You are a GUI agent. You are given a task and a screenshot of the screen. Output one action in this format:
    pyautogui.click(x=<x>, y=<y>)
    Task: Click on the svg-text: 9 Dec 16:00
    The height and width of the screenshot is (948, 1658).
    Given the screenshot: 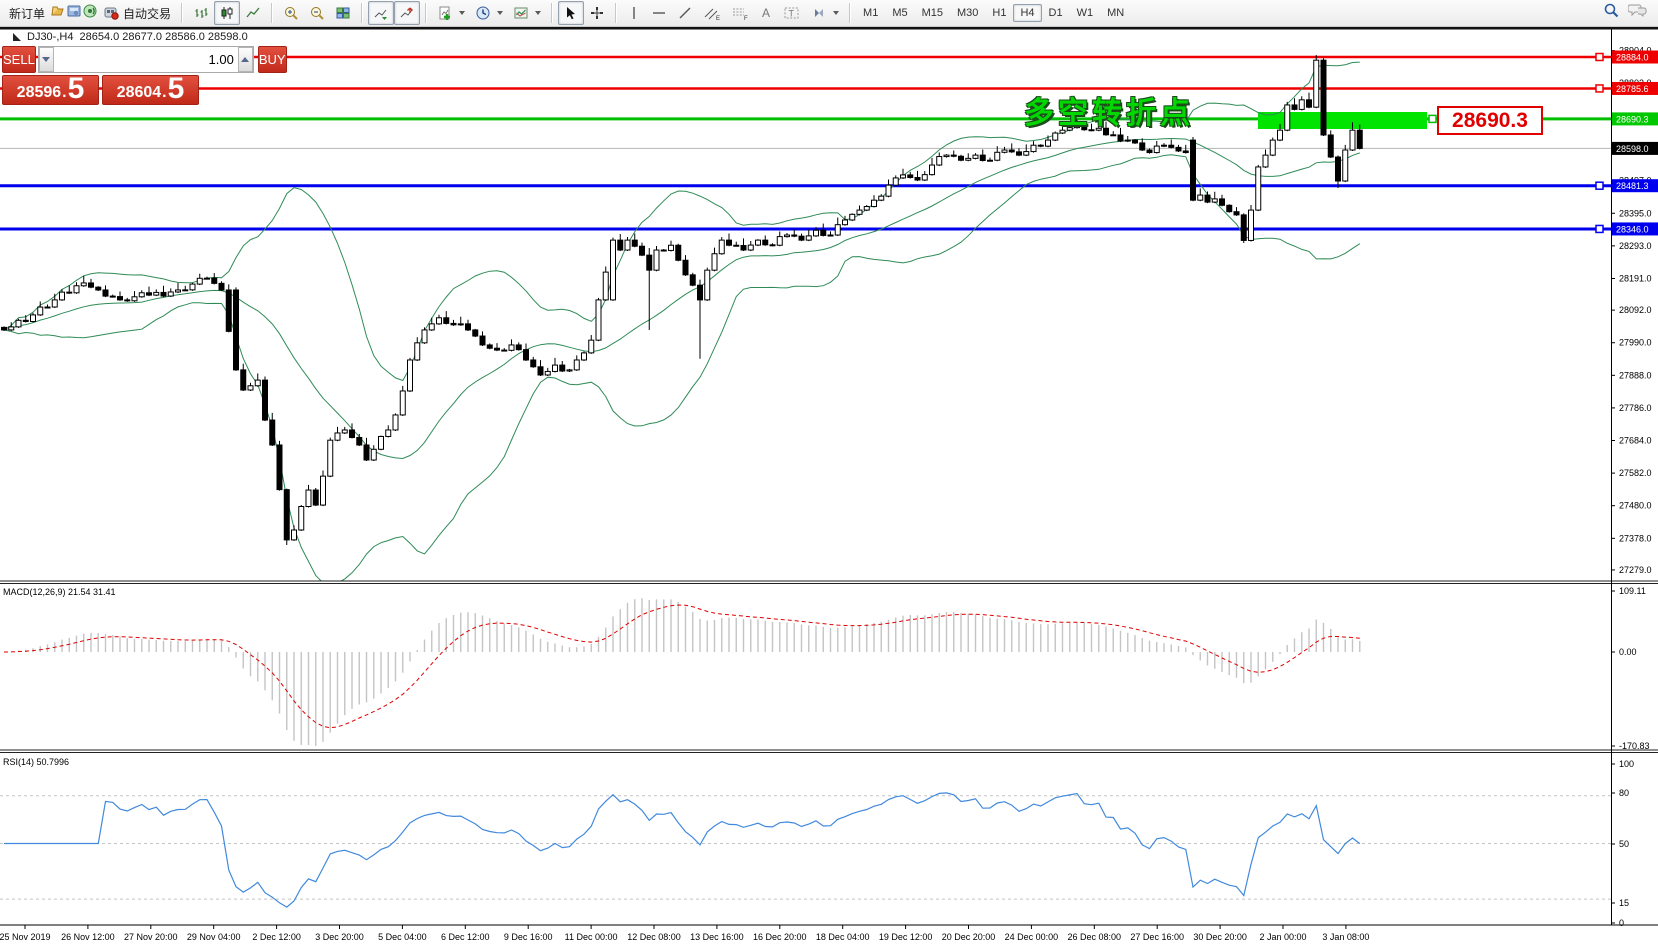 What is the action you would take?
    pyautogui.click(x=528, y=937)
    